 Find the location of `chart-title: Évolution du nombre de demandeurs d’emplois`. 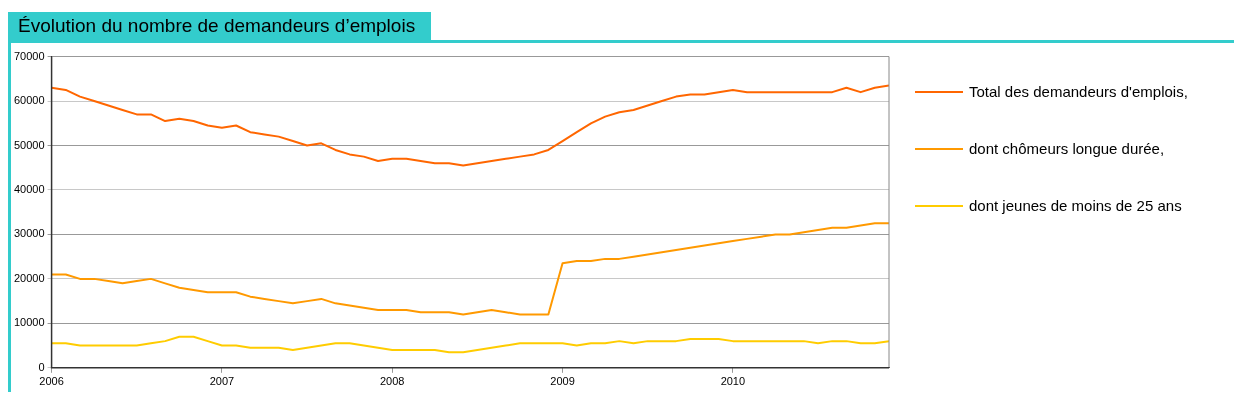

chart-title: Évolution du nombre de demandeurs d’emplois is located at coordinates (220, 26).